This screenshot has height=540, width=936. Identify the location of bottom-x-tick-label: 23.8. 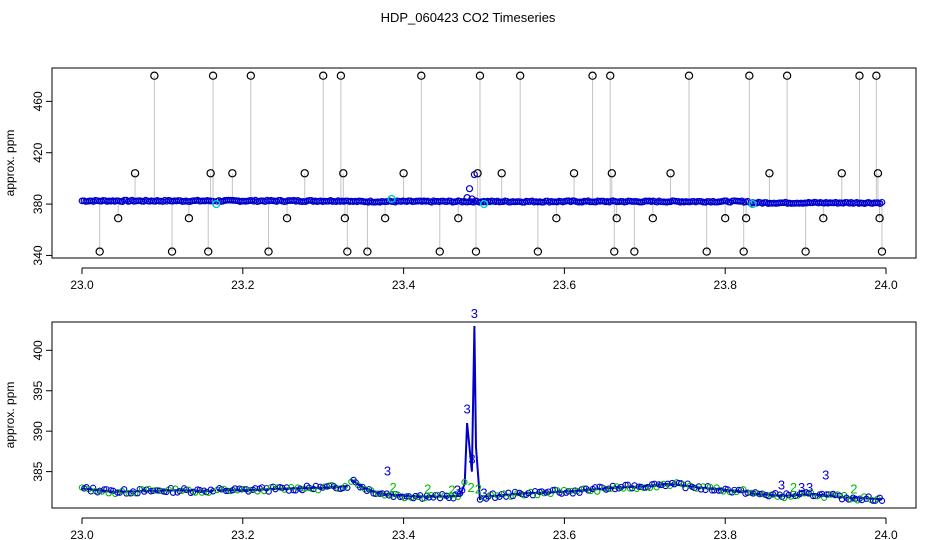
(726, 534).